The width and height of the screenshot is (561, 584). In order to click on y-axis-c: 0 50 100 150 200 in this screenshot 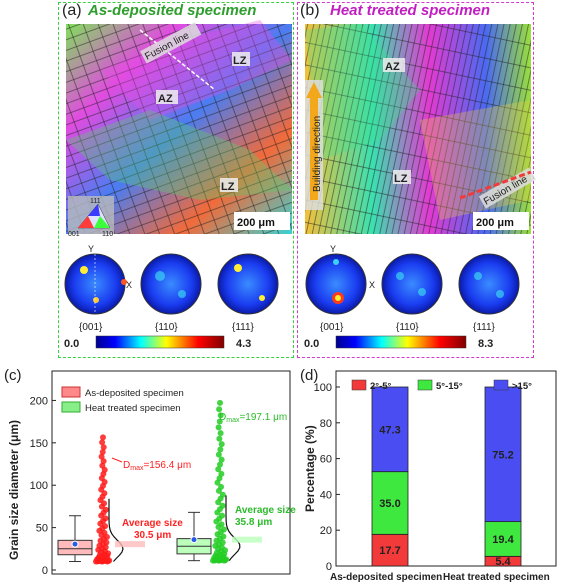, I will do `click(43, 486)`.